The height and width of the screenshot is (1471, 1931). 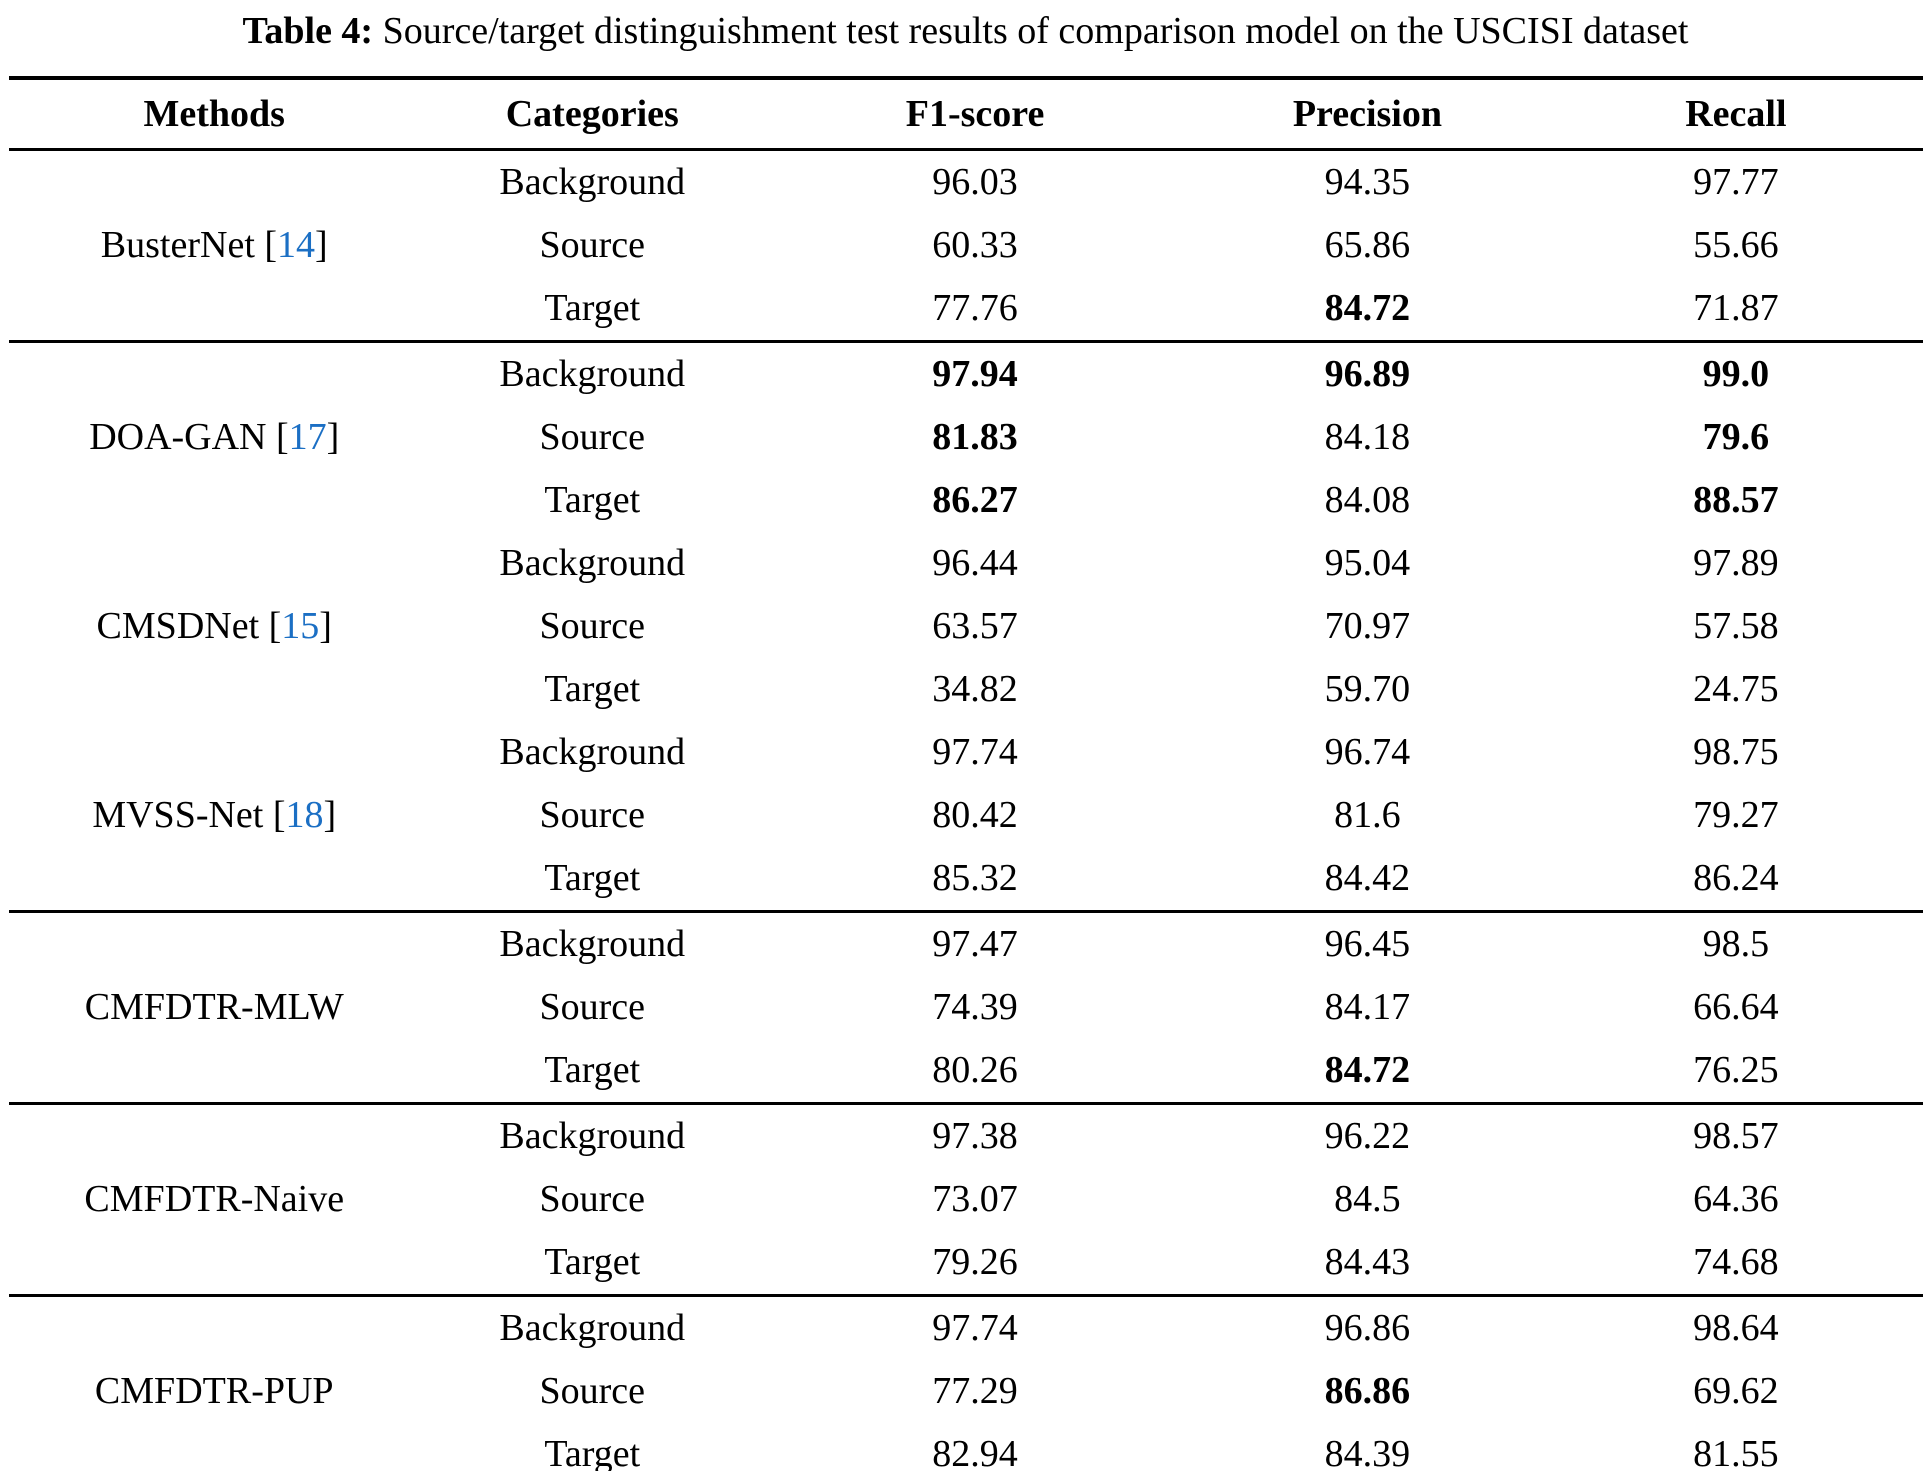 What do you see at coordinates (975, 1134) in the screenshot?
I see `f1-value: 97.38` at bounding box center [975, 1134].